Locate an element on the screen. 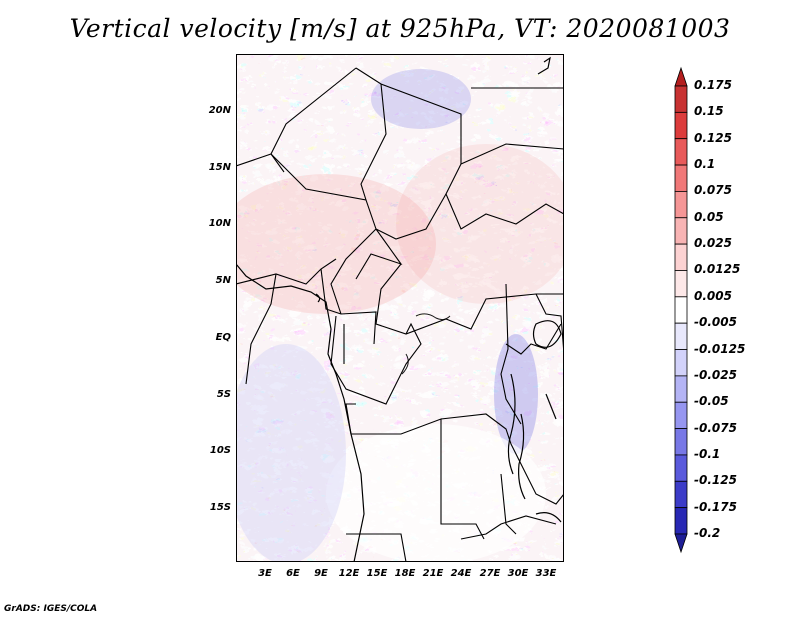 This screenshot has height=618, width=800. lon-label-9E: 9E is located at coordinates (321, 573).